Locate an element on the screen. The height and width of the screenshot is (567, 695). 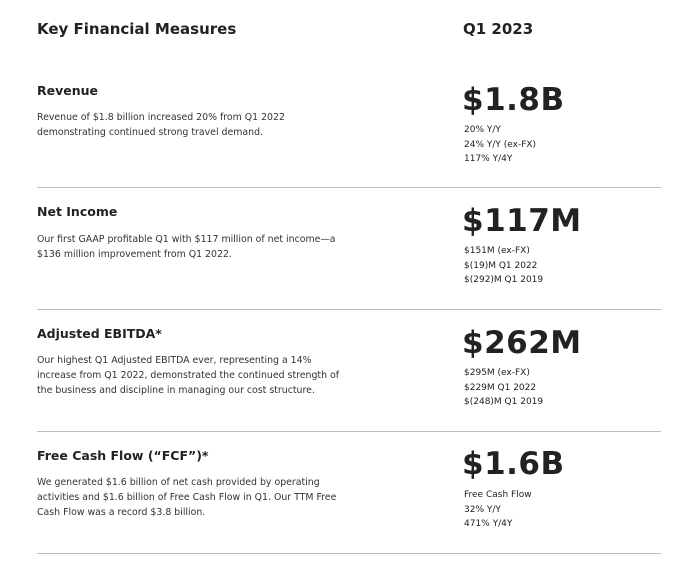
metric-value: $262M is located at coordinates (522, 343).